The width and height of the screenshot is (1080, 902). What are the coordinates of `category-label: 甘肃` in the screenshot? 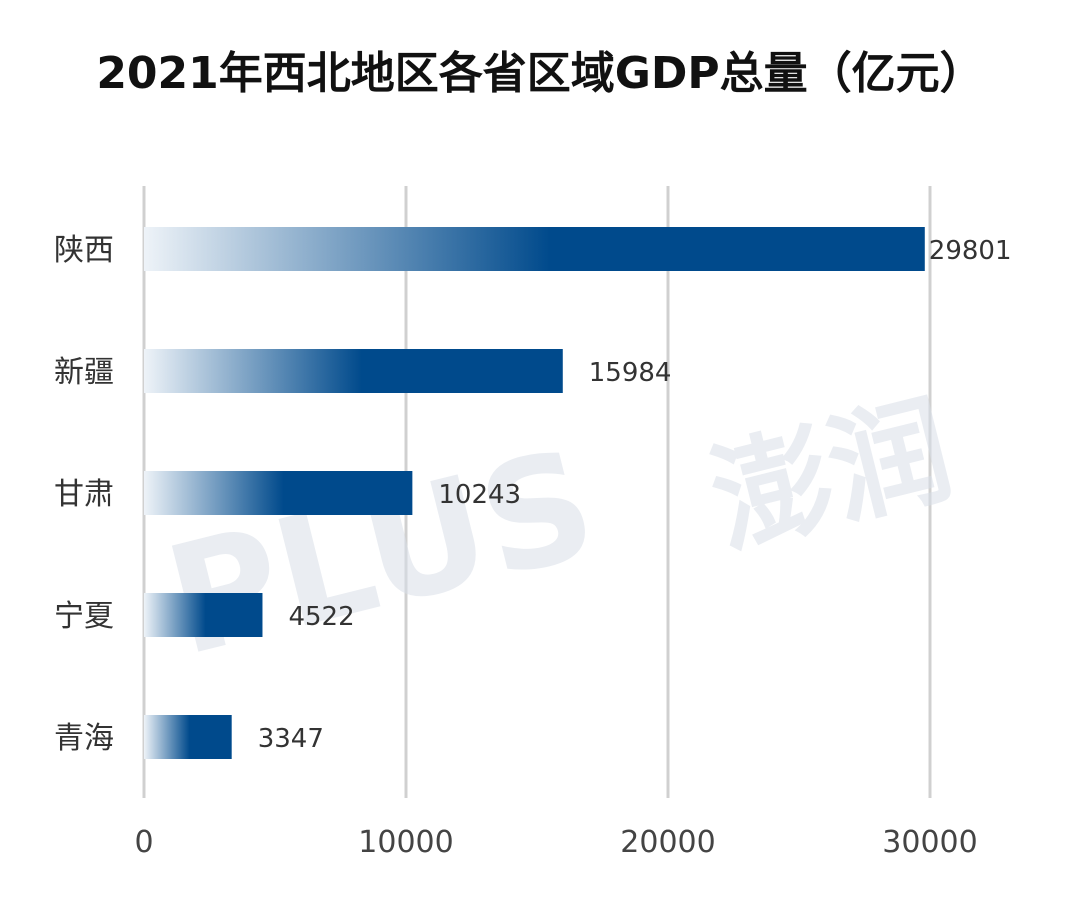 It's located at (84, 494).